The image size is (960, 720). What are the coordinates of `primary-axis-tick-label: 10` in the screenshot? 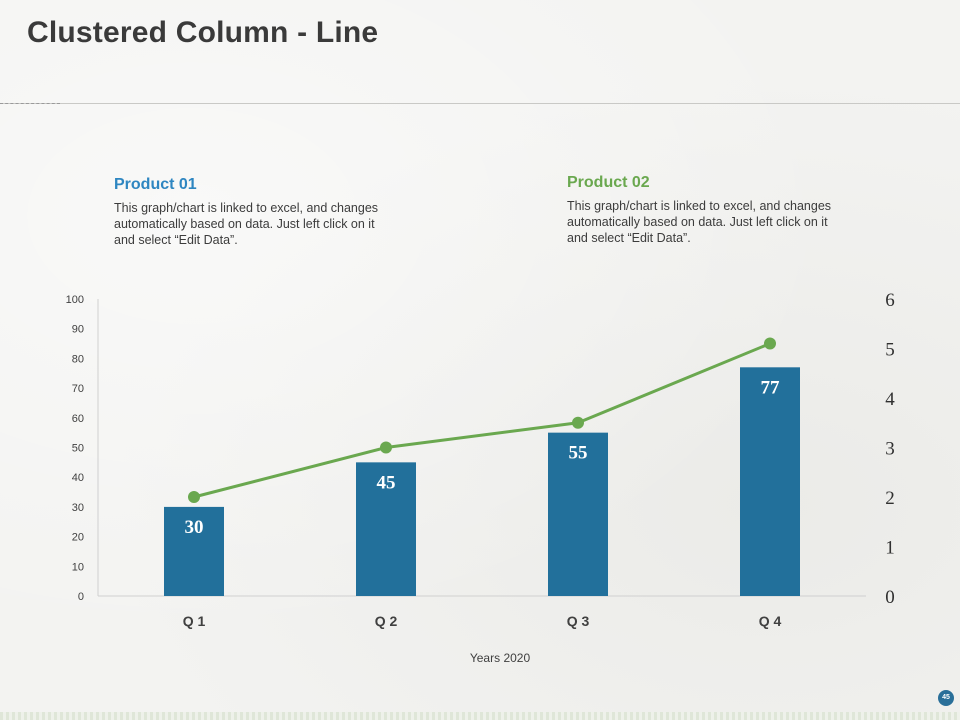 It's located at (78, 567).